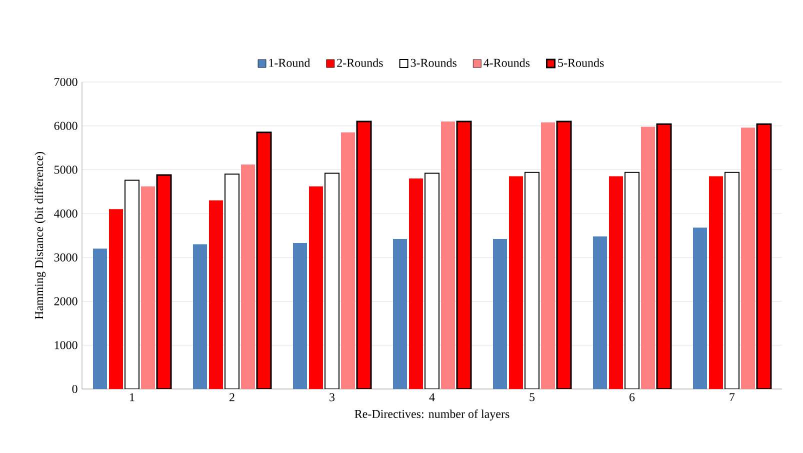 The image size is (803, 453). Describe the element at coordinates (289, 62) in the screenshot. I see `legend-label: 1-Round` at that location.